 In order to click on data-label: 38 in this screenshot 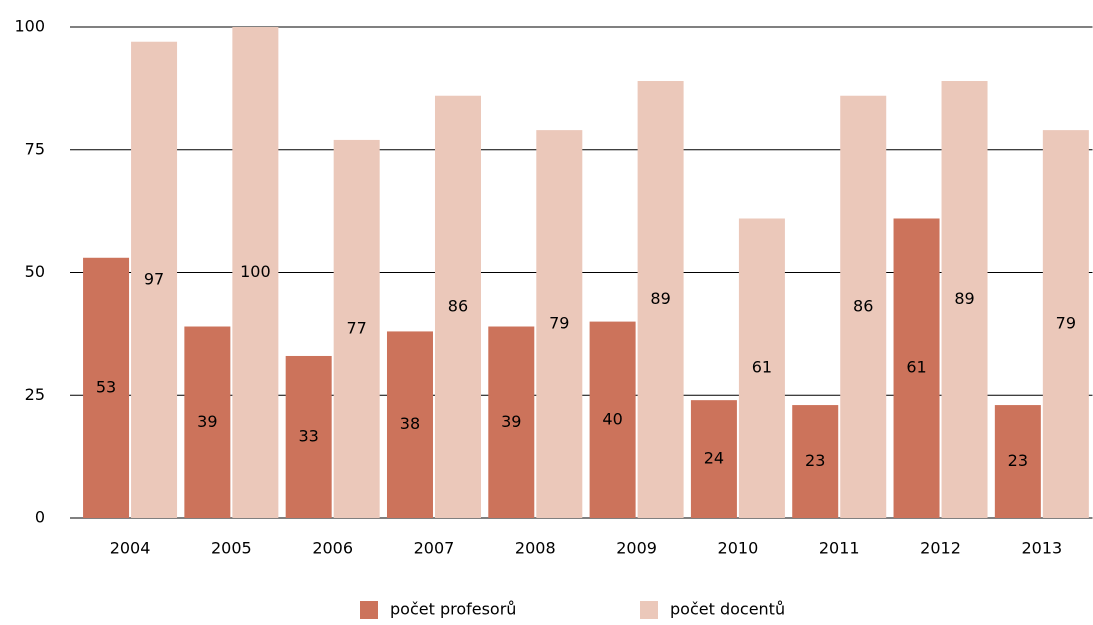, I will do `click(410, 423)`.